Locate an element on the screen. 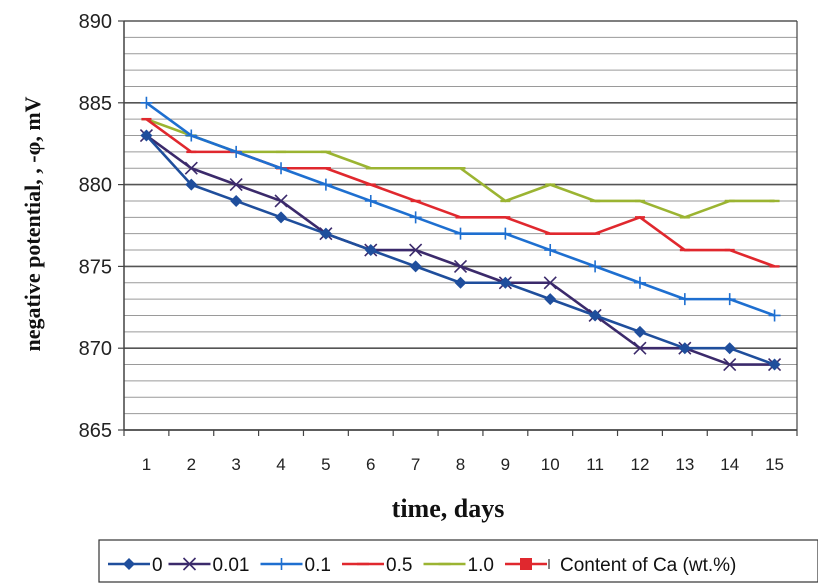  x-tick-label: 8 is located at coordinates (460, 464).